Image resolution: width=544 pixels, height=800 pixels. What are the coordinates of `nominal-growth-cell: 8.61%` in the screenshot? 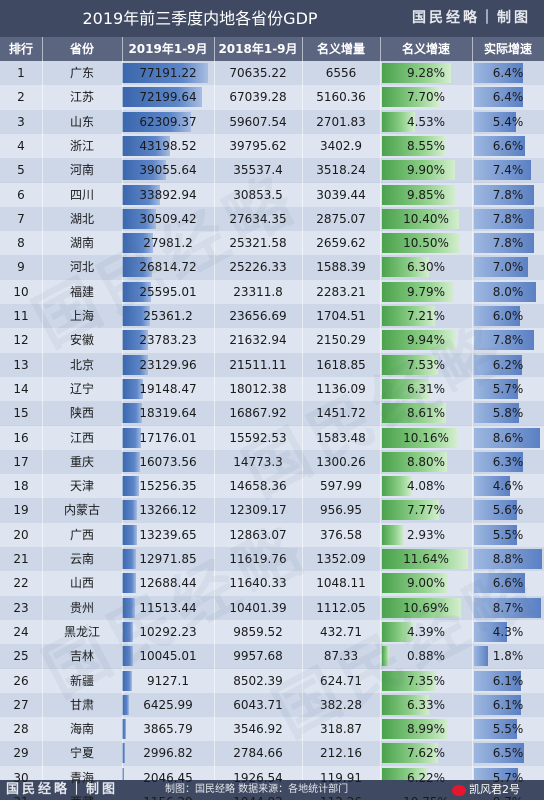 It's located at (426, 413).